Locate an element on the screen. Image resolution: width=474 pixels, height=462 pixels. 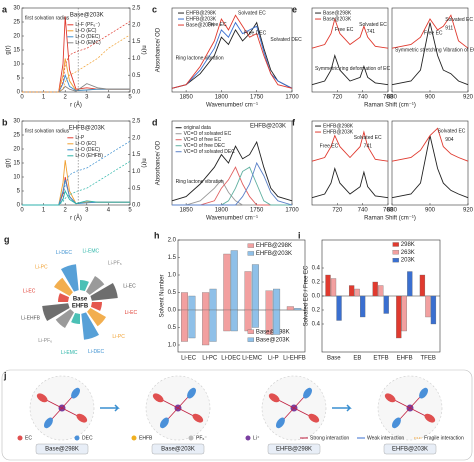
panel-letter: i is located at coordinates (299, 235).